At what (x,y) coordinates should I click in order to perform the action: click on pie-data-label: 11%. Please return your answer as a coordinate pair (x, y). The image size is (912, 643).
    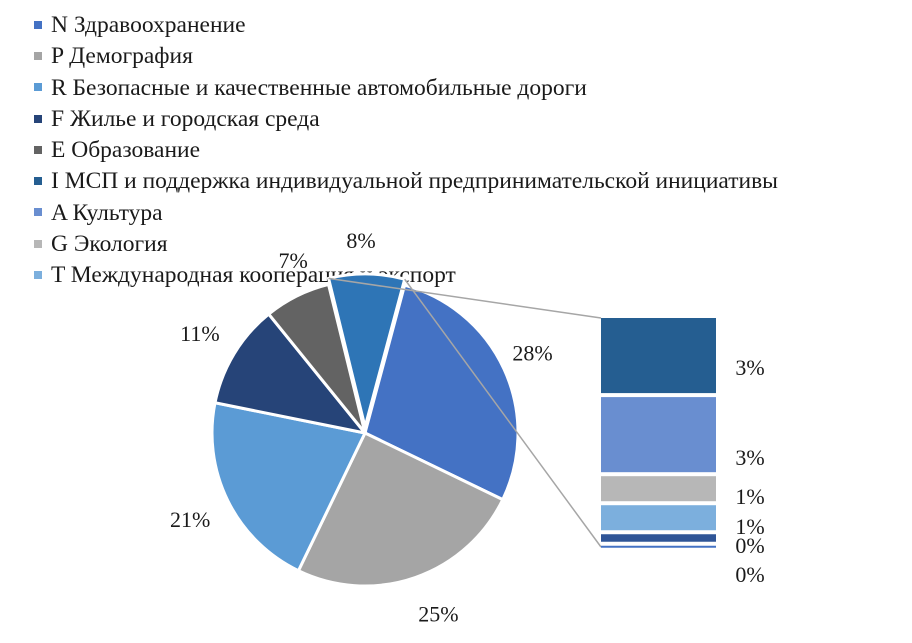
    Looking at the image, I should click on (200, 333).